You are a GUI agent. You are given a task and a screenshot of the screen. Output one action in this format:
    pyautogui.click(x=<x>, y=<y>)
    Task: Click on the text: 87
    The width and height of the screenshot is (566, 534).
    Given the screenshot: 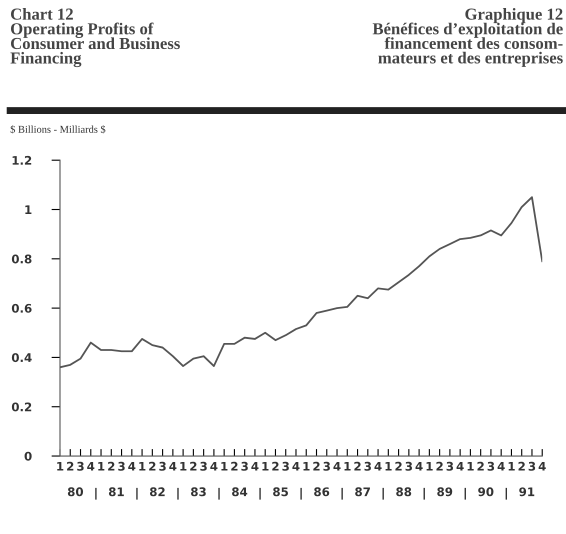 What is the action you would take?
    pyautogui.click(x=362, y=491)
    